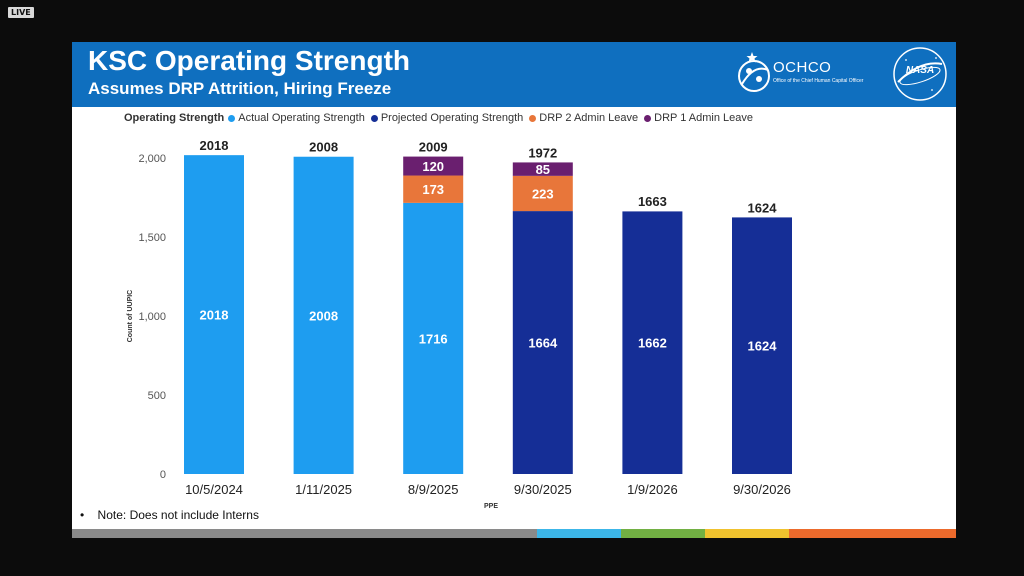 This screenshot has width=1024, height=576. Describe the element at coordinates (174, 118) in the screenshot. I see `legend-title: Operating Strength` at that location.